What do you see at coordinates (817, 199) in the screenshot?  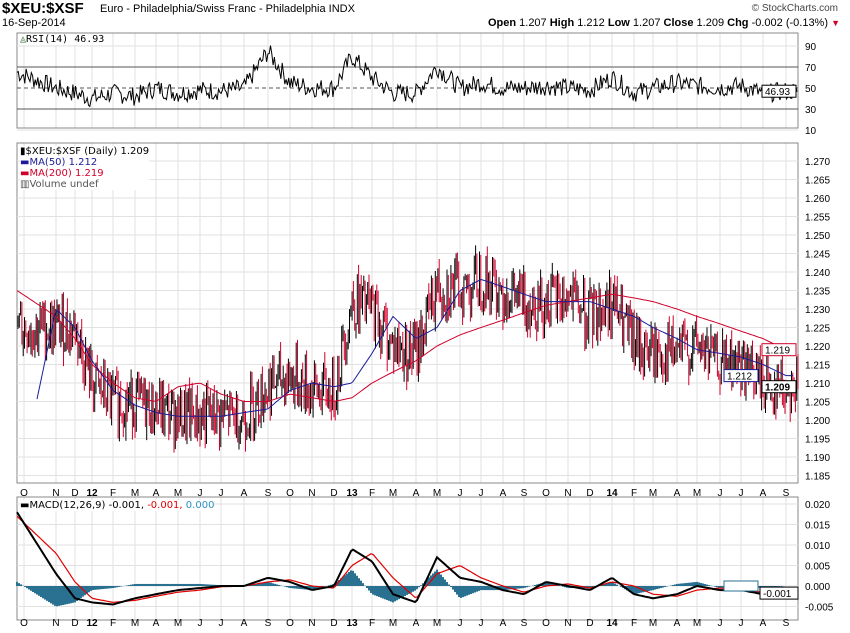 I see `price-tick-label: 1.260` at bounding box center [817, 199].